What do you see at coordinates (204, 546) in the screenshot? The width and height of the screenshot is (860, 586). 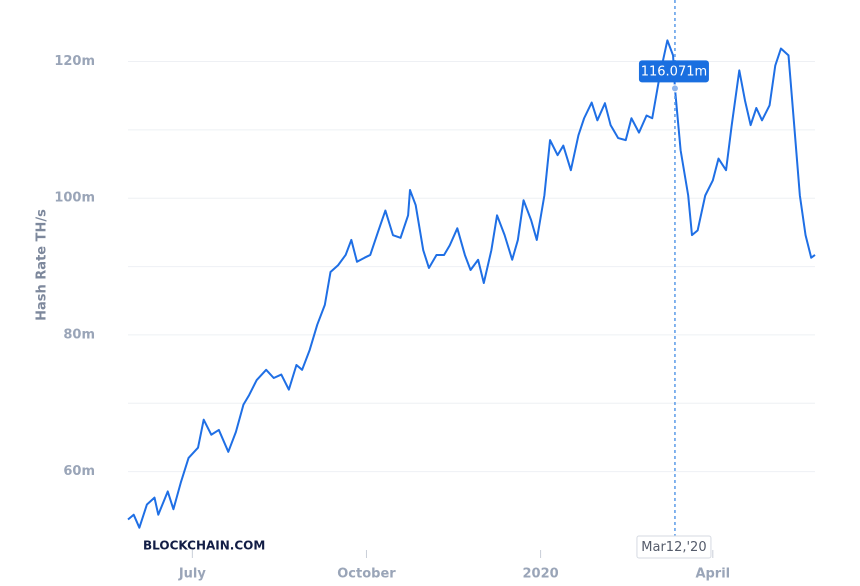 I see `watermark: BLOCKCHAIN.COM` at bounding box center [204, 546].